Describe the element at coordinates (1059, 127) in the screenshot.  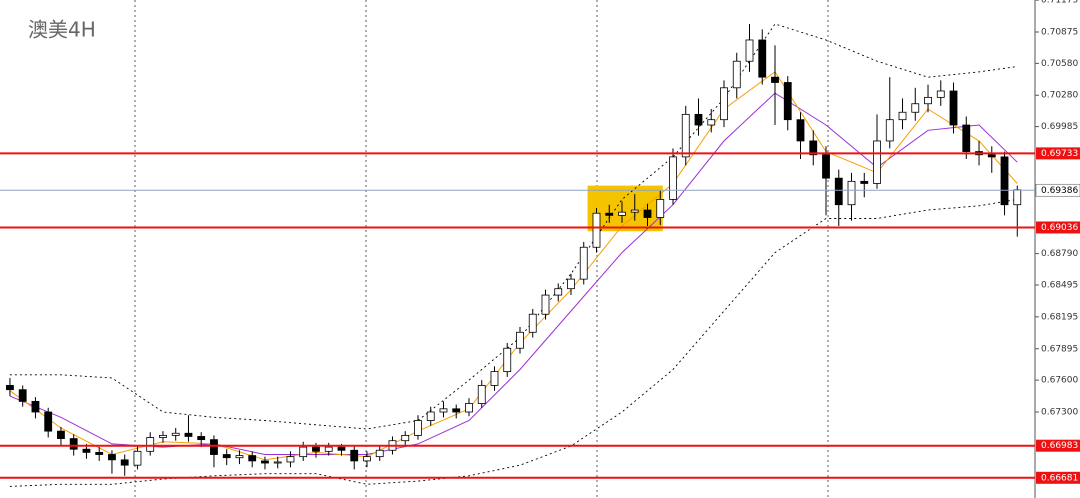
I see `y-tick-label: 0.69985` at that location.